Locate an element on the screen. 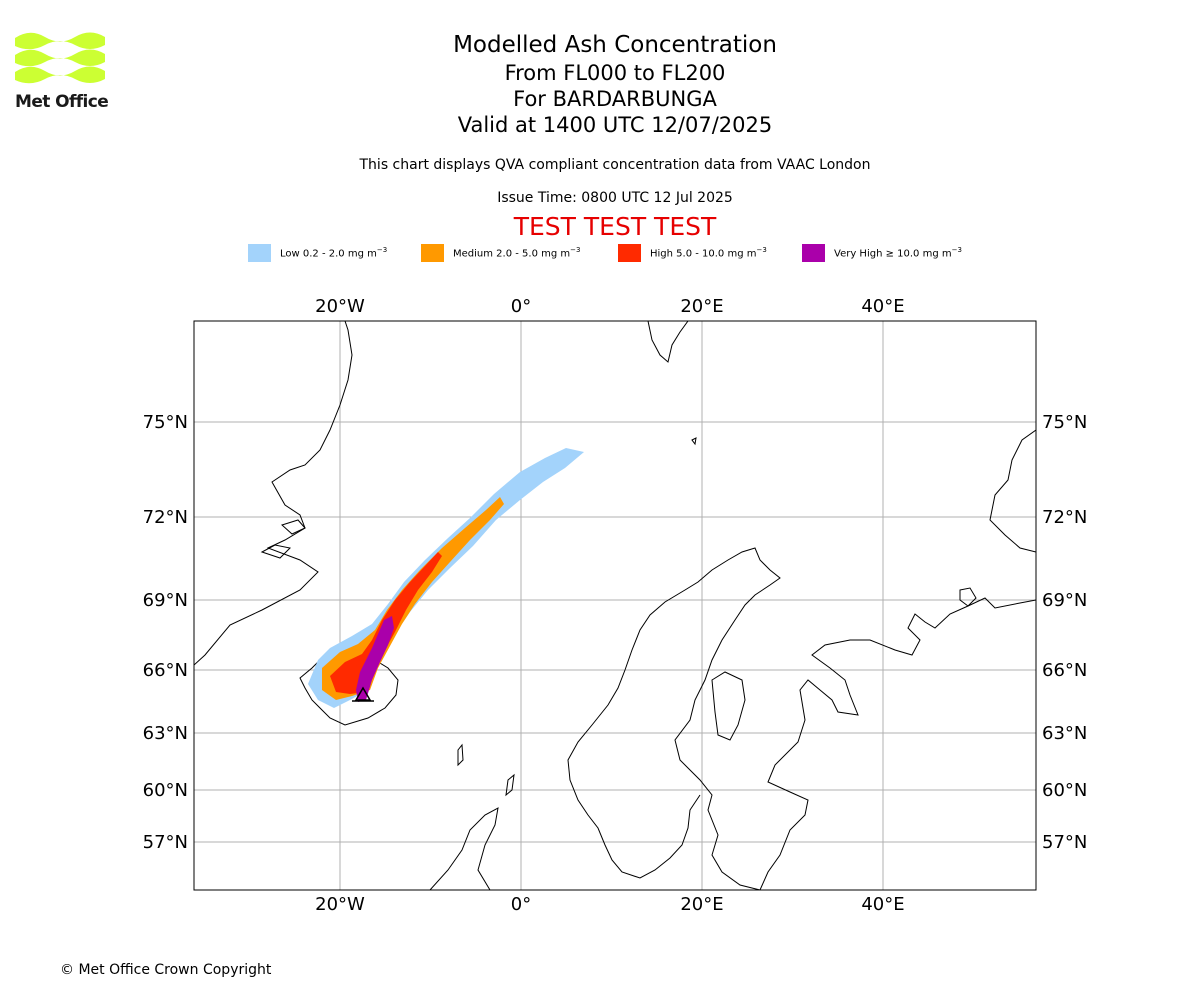 This screenshot has height=1000, width=1200. legend-item-low: Low 0.2 - 2.0 mg m−3 is located at coordinates (317, 253).